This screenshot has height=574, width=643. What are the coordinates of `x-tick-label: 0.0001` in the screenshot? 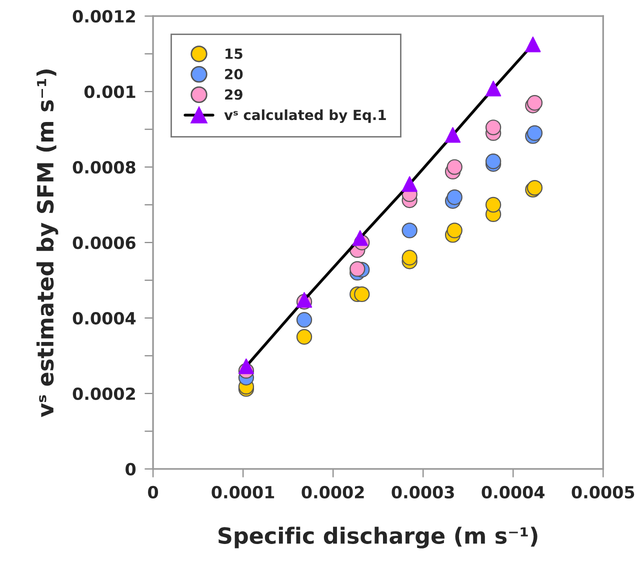 It's located at (243, 492).